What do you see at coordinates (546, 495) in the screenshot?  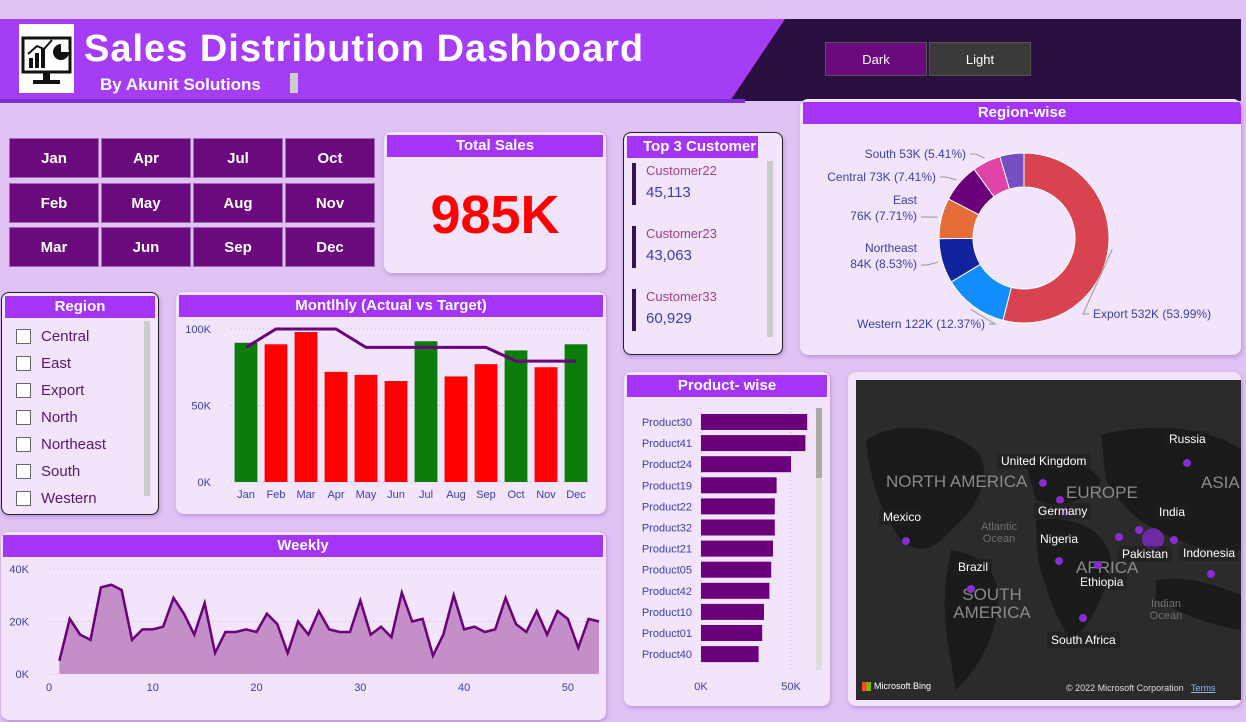 I see `x-tick-label: Nov` at bounding box center [546, 495].